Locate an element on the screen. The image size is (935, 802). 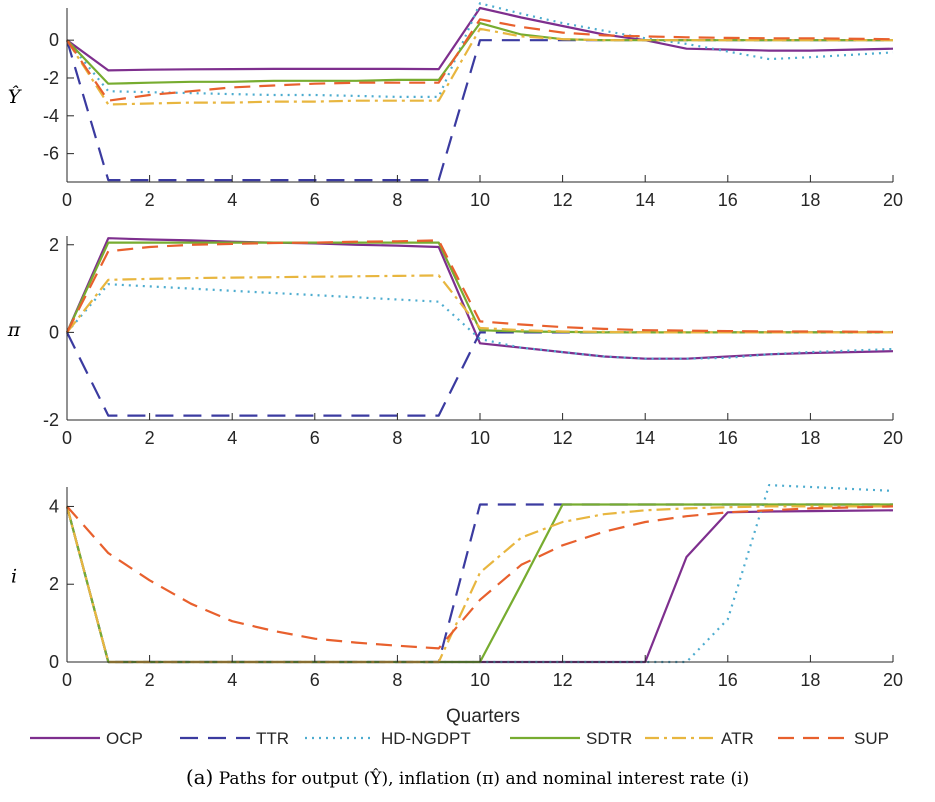
y-axis-label: π is located at coordinates (14, 330).